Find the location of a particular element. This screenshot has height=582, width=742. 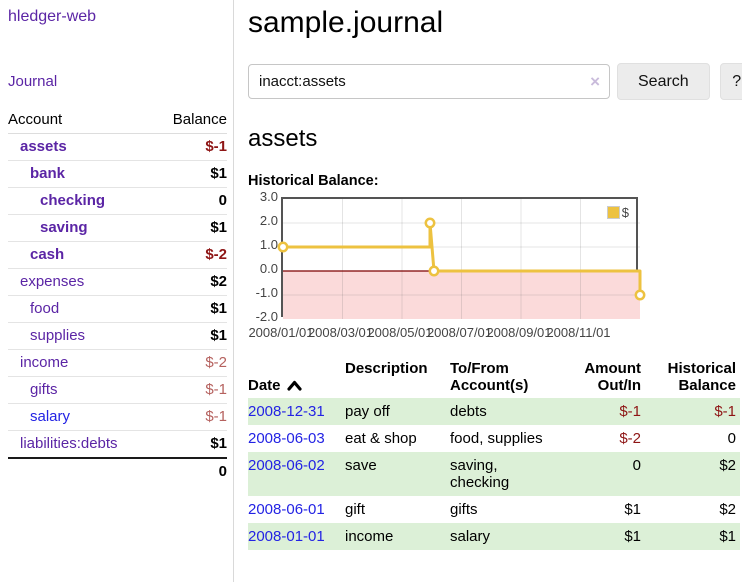

y-tick-label: -2.0 is located at coordinates (266, 316).